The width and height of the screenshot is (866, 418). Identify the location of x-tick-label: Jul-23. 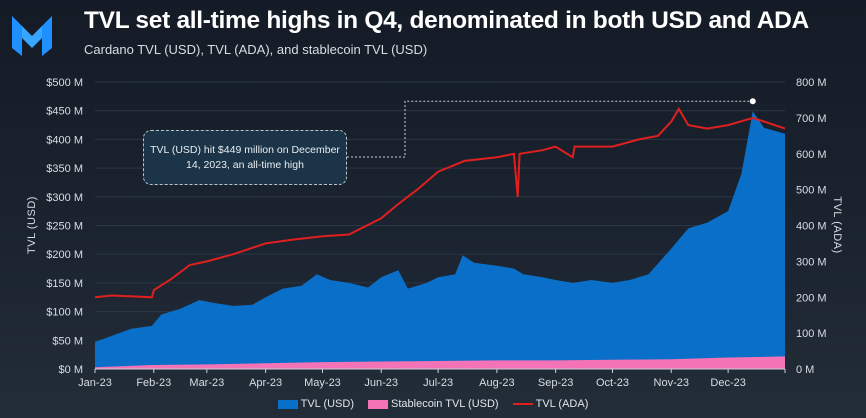
(438, 383).